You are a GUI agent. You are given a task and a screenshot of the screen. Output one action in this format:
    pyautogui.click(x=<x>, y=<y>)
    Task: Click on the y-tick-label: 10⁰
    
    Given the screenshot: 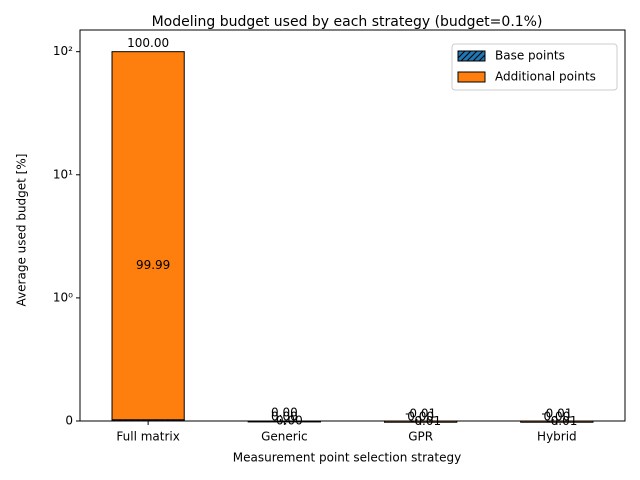 What is the action you would take?
    pyautogui.click(x=63, y=297)
    